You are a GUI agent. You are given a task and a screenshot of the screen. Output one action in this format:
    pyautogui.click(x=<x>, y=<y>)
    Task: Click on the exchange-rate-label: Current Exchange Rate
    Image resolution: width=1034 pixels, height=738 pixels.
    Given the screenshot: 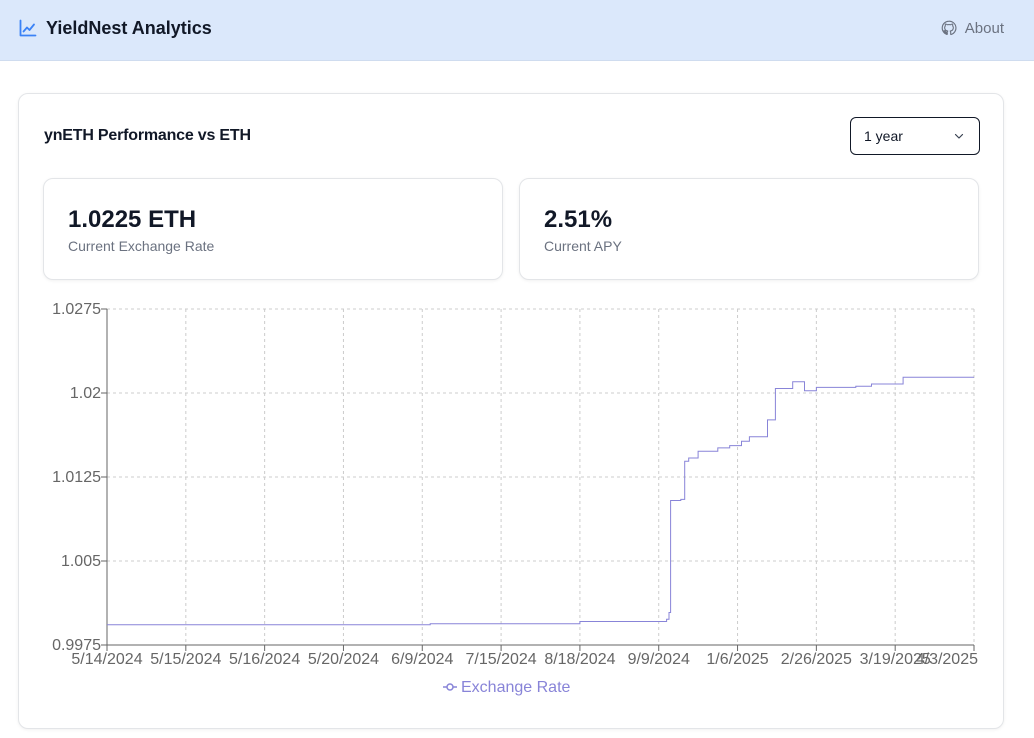 What is the action you would take?
    pyautogui.click(x=141, y=246)
    